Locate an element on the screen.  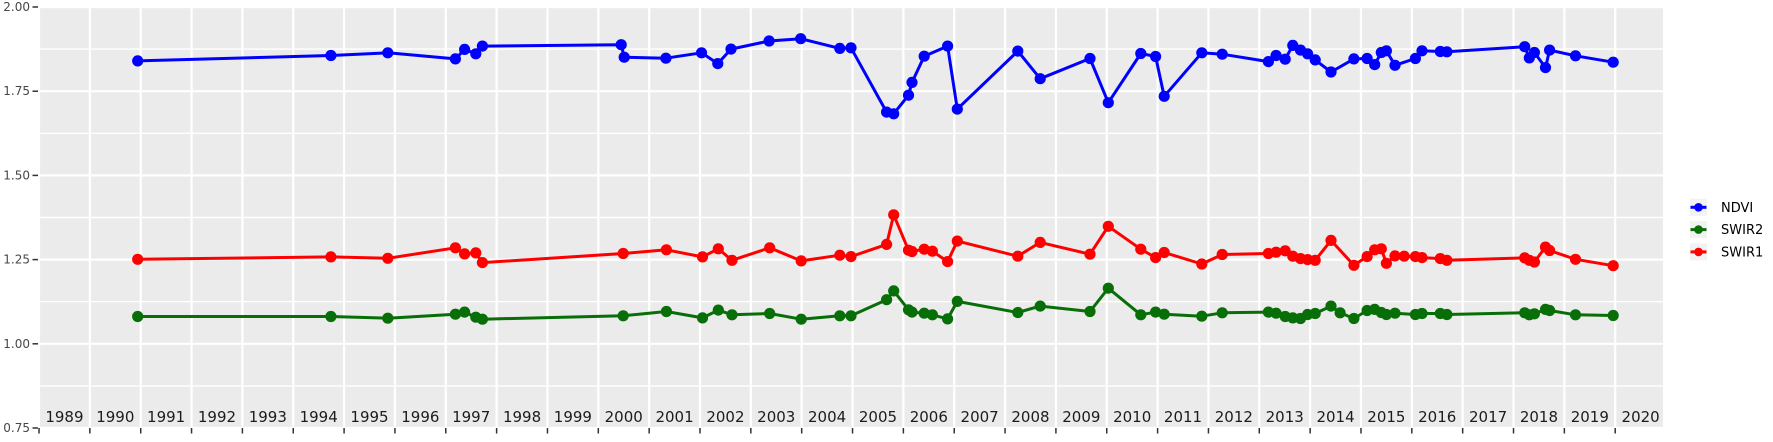
x-tick-label: 2008 is located at coordinates (1030, 417).